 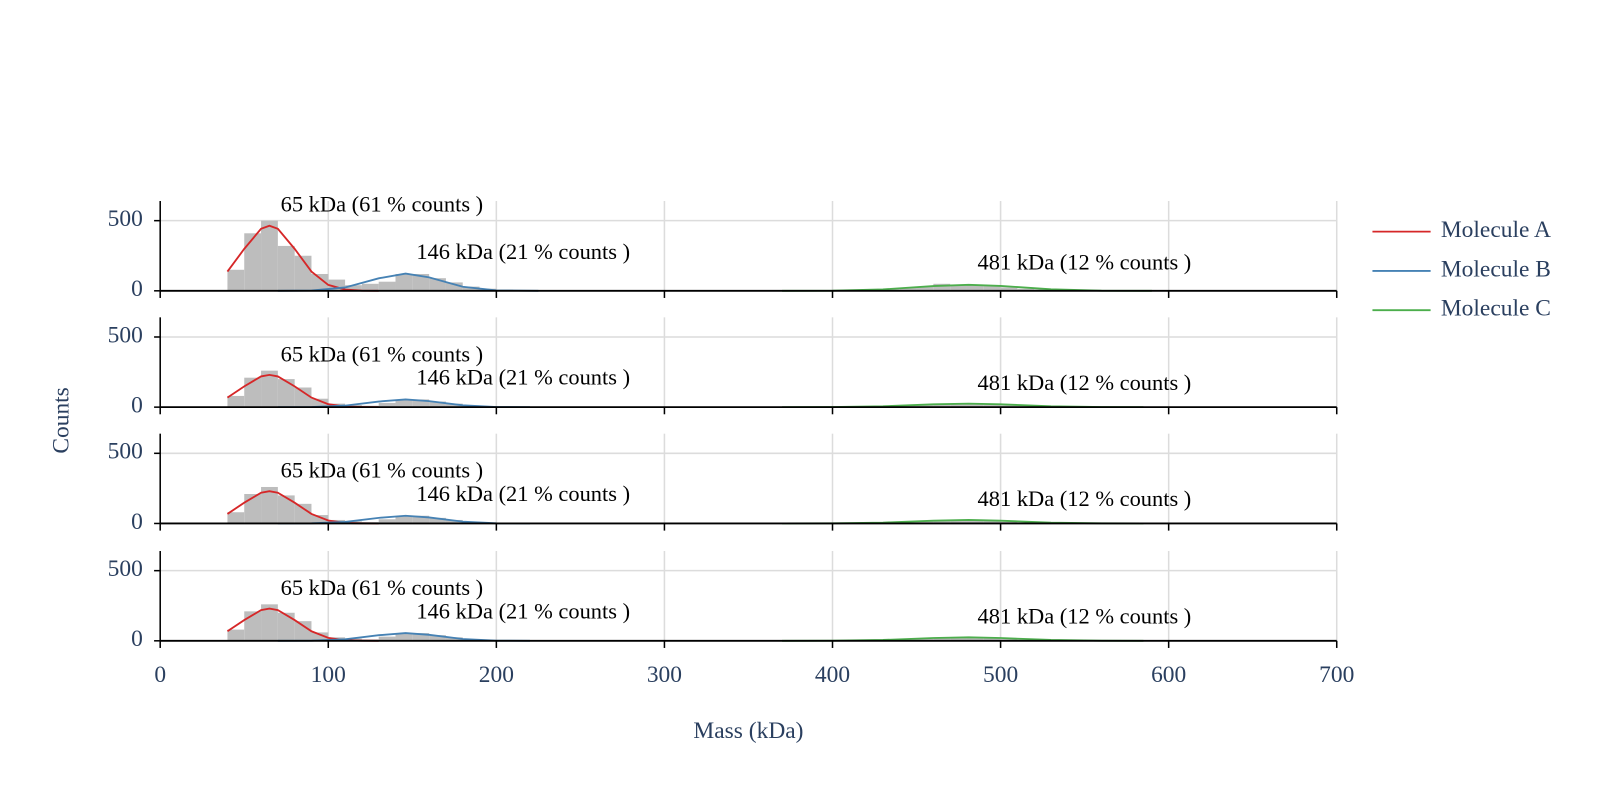 I want to click on x-tick-label: 0, so click(x=160, y=675).